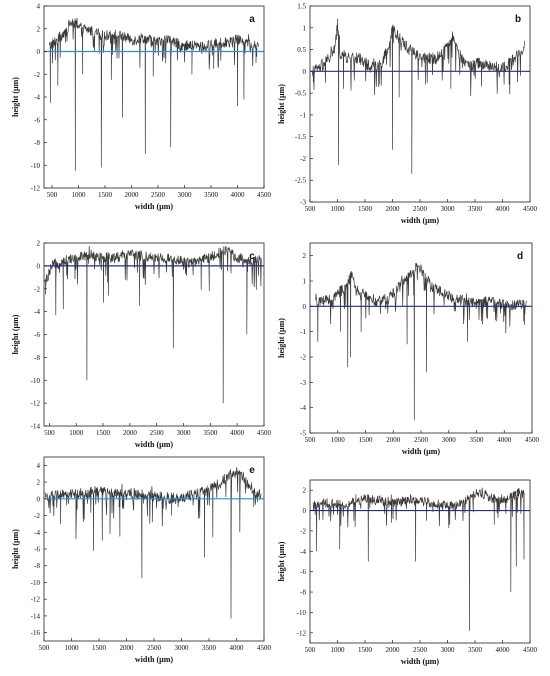 The image size is (550, 676). Describe the element at coordinates (301, 50) in the screenshot. I see `y-tick-label: 0.5` at that location.